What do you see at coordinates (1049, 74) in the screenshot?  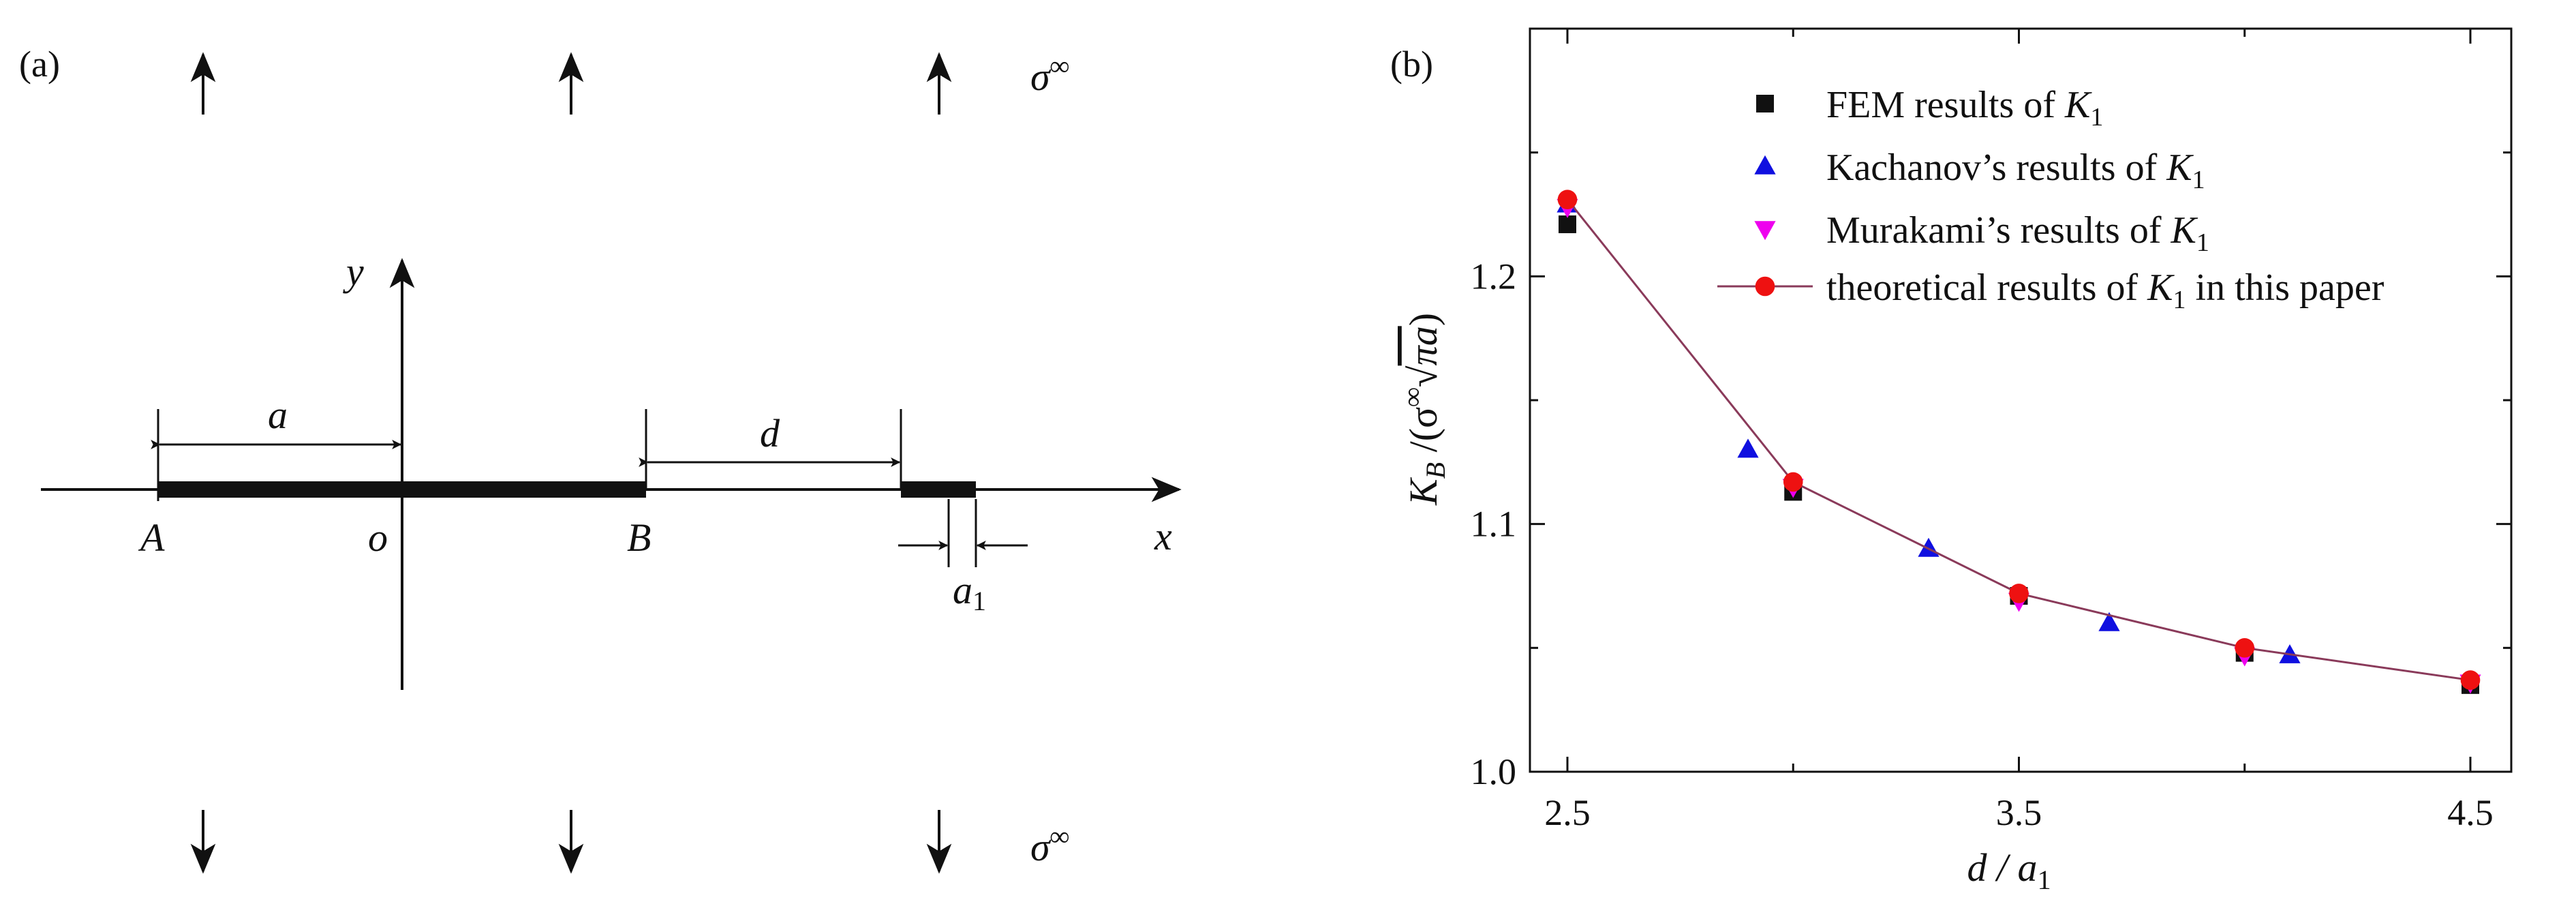 I see `stress-label-top: σ∞` at bounding box center [1049, 74].